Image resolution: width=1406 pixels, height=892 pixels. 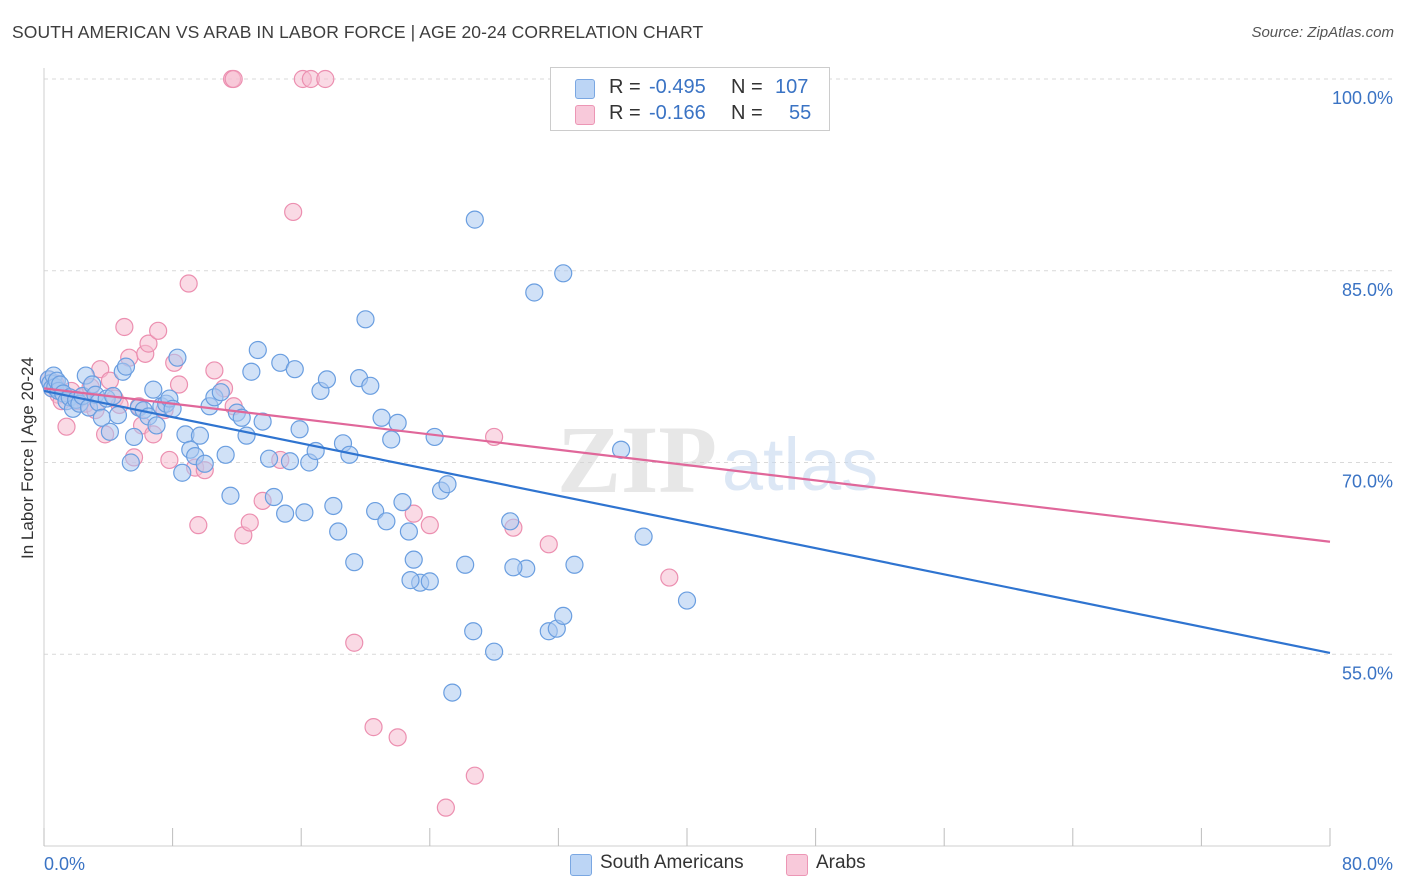 I want to click on legend-n-value: 55, so click(x=800, y=113).